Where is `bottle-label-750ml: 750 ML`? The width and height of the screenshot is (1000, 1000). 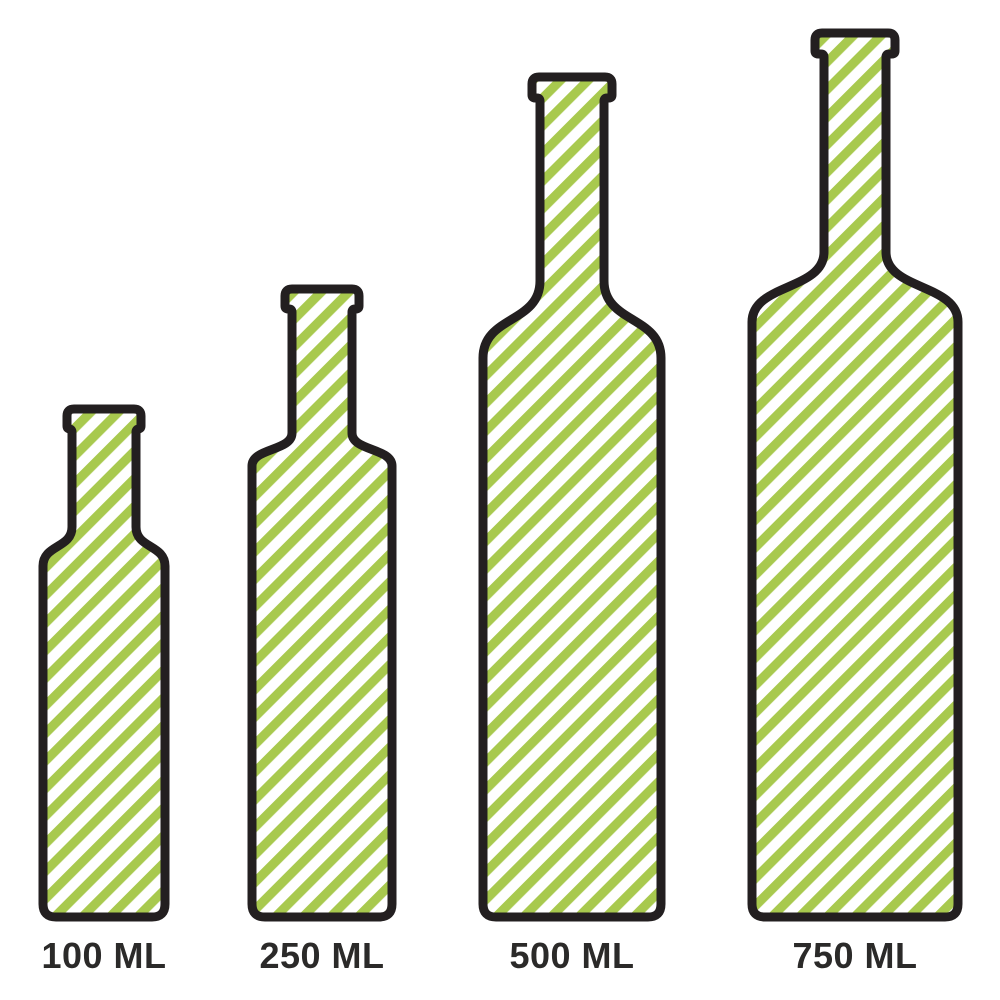 bottle-label-750ml: 750 ML is located at coordinates (854, 955).